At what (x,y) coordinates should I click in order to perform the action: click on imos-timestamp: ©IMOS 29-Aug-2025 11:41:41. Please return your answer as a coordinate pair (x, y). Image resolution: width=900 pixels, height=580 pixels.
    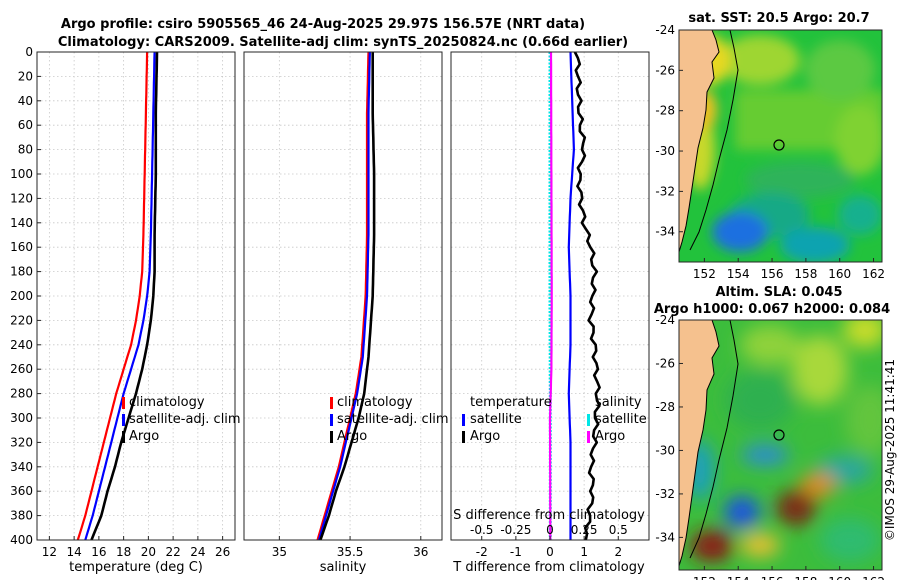
    Looking at the image, I should click on (890, 450).